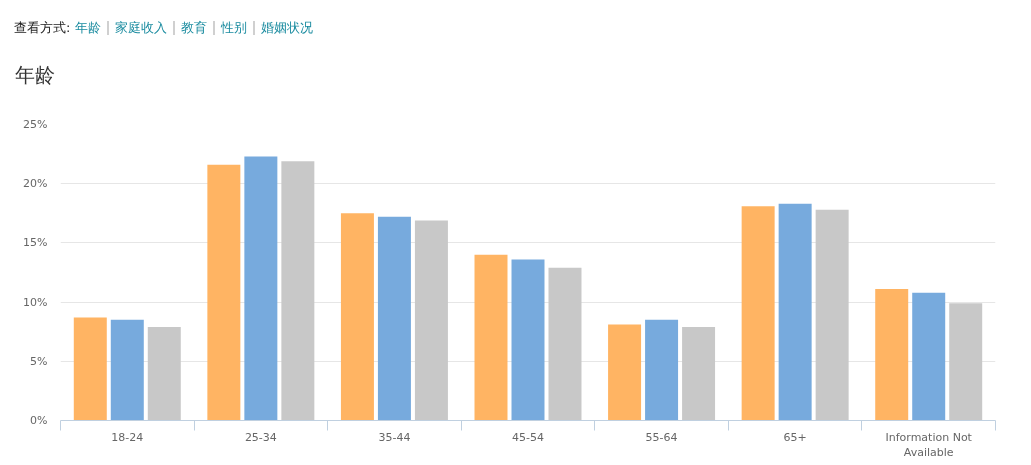 The width and height of the screenshot is (1031, 465). I want to click on text: 婚姻状况, so click(286, 27).